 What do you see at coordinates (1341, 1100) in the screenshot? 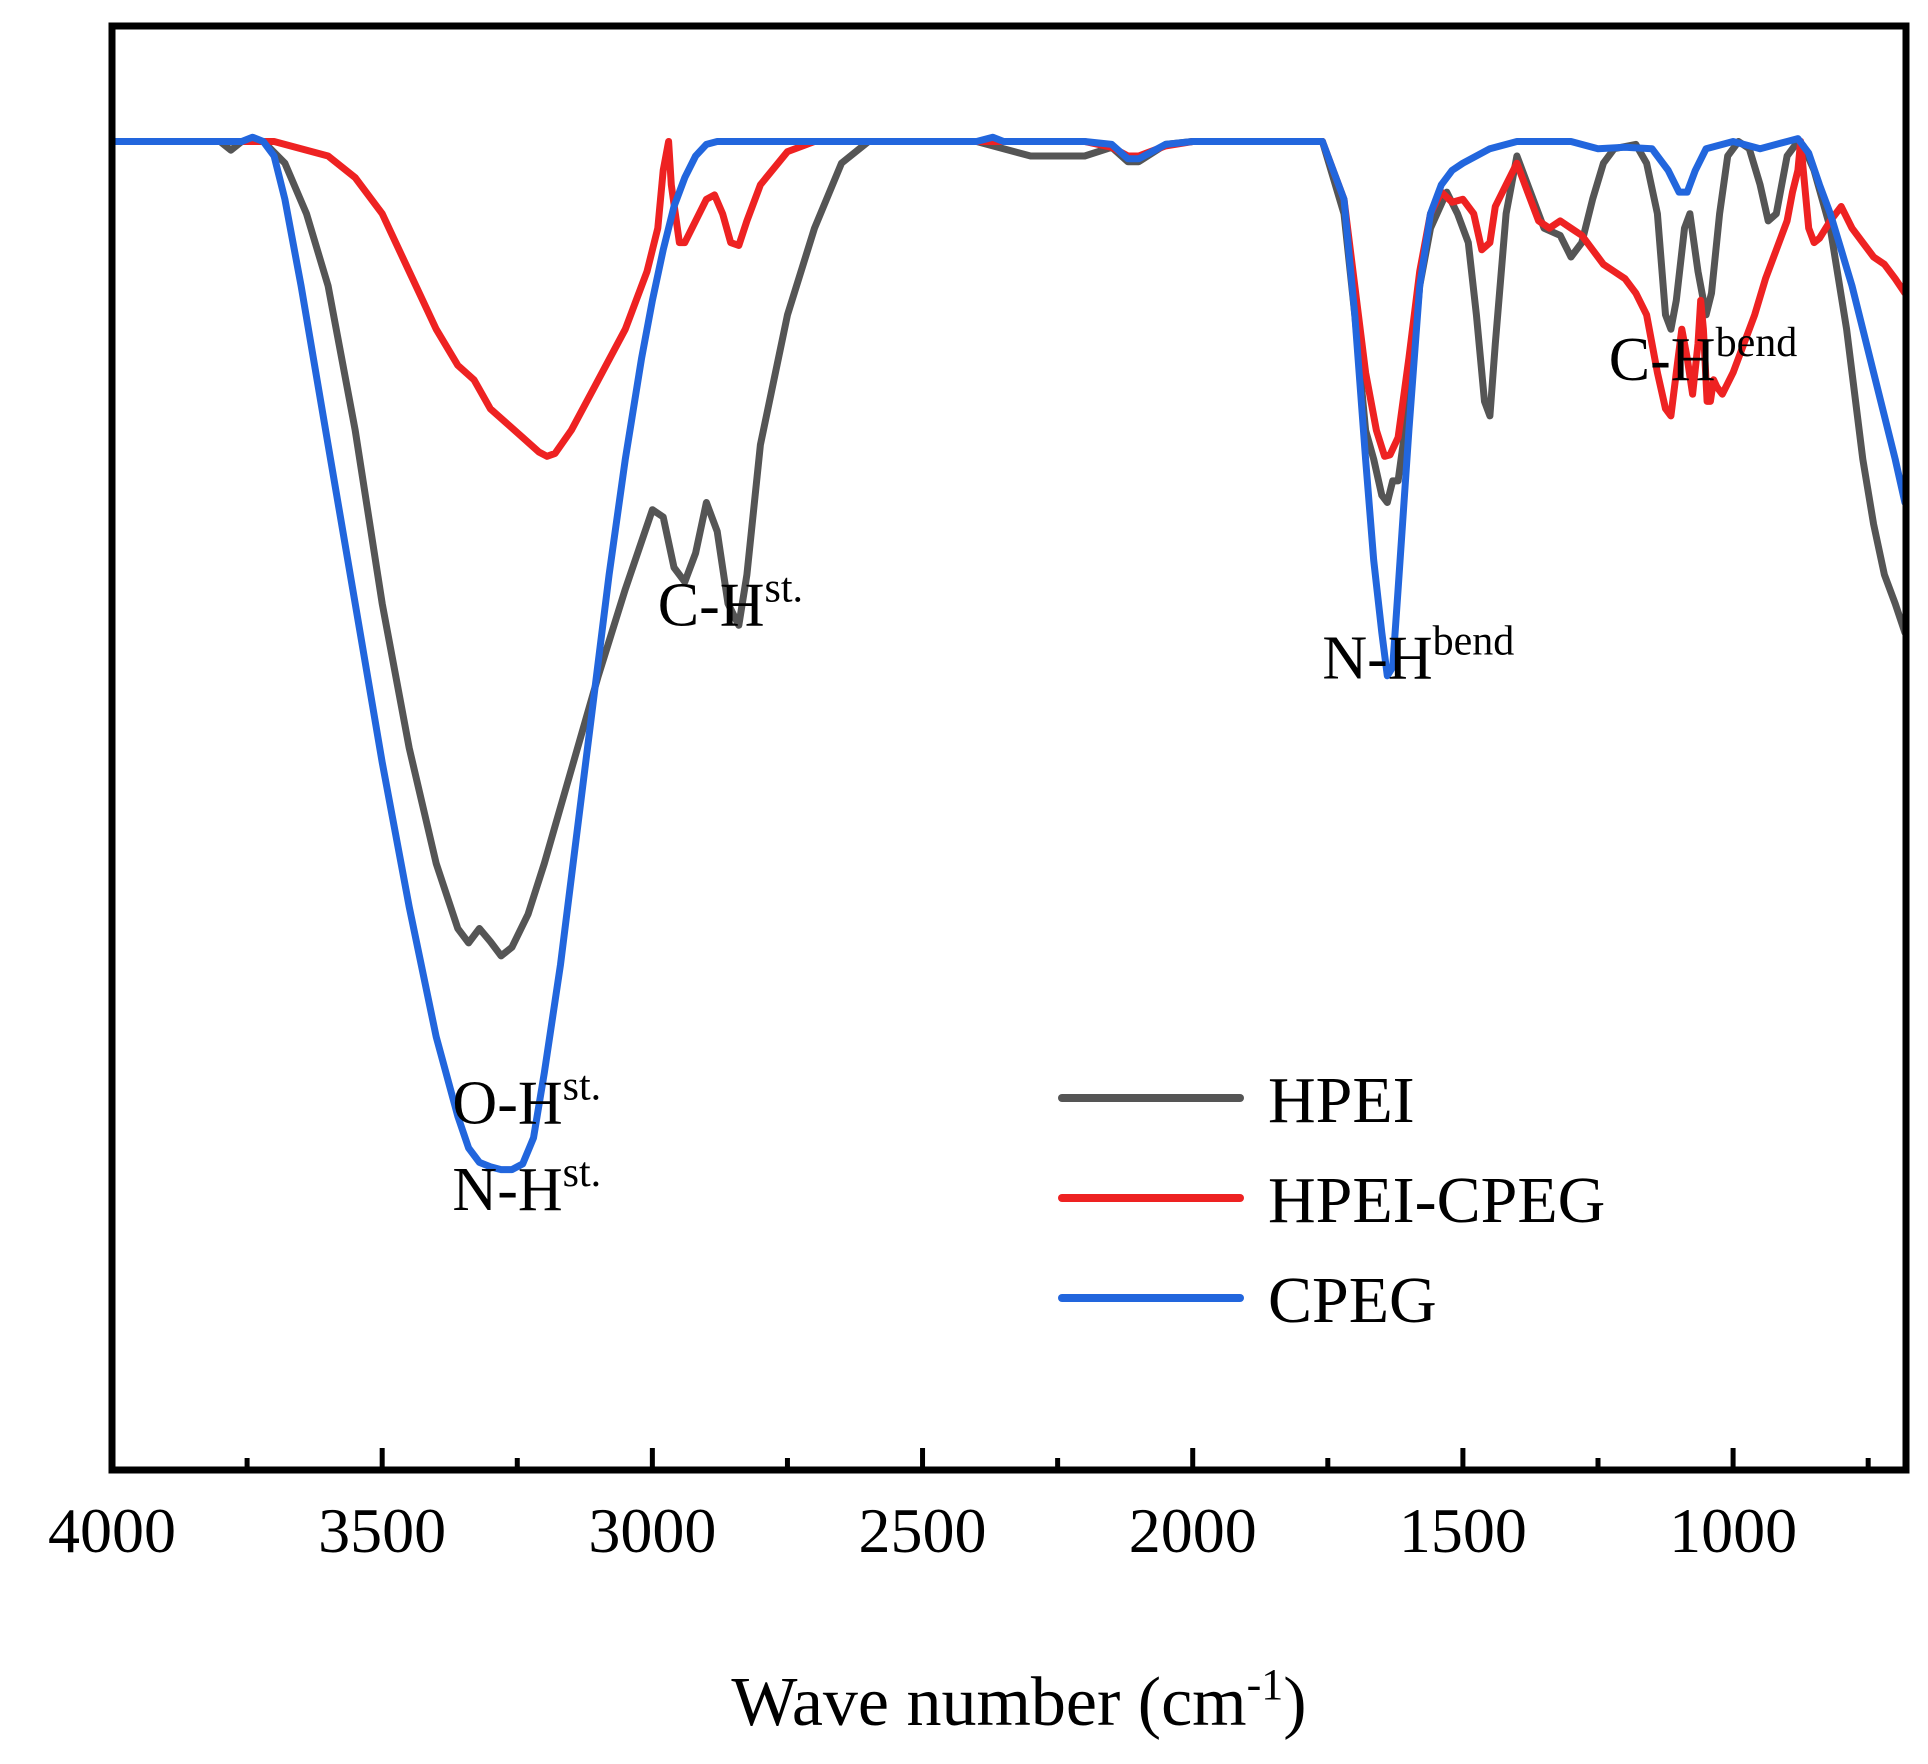
I see `legend-label-hpei: HPEI` at bounding box center [1341, 1100].